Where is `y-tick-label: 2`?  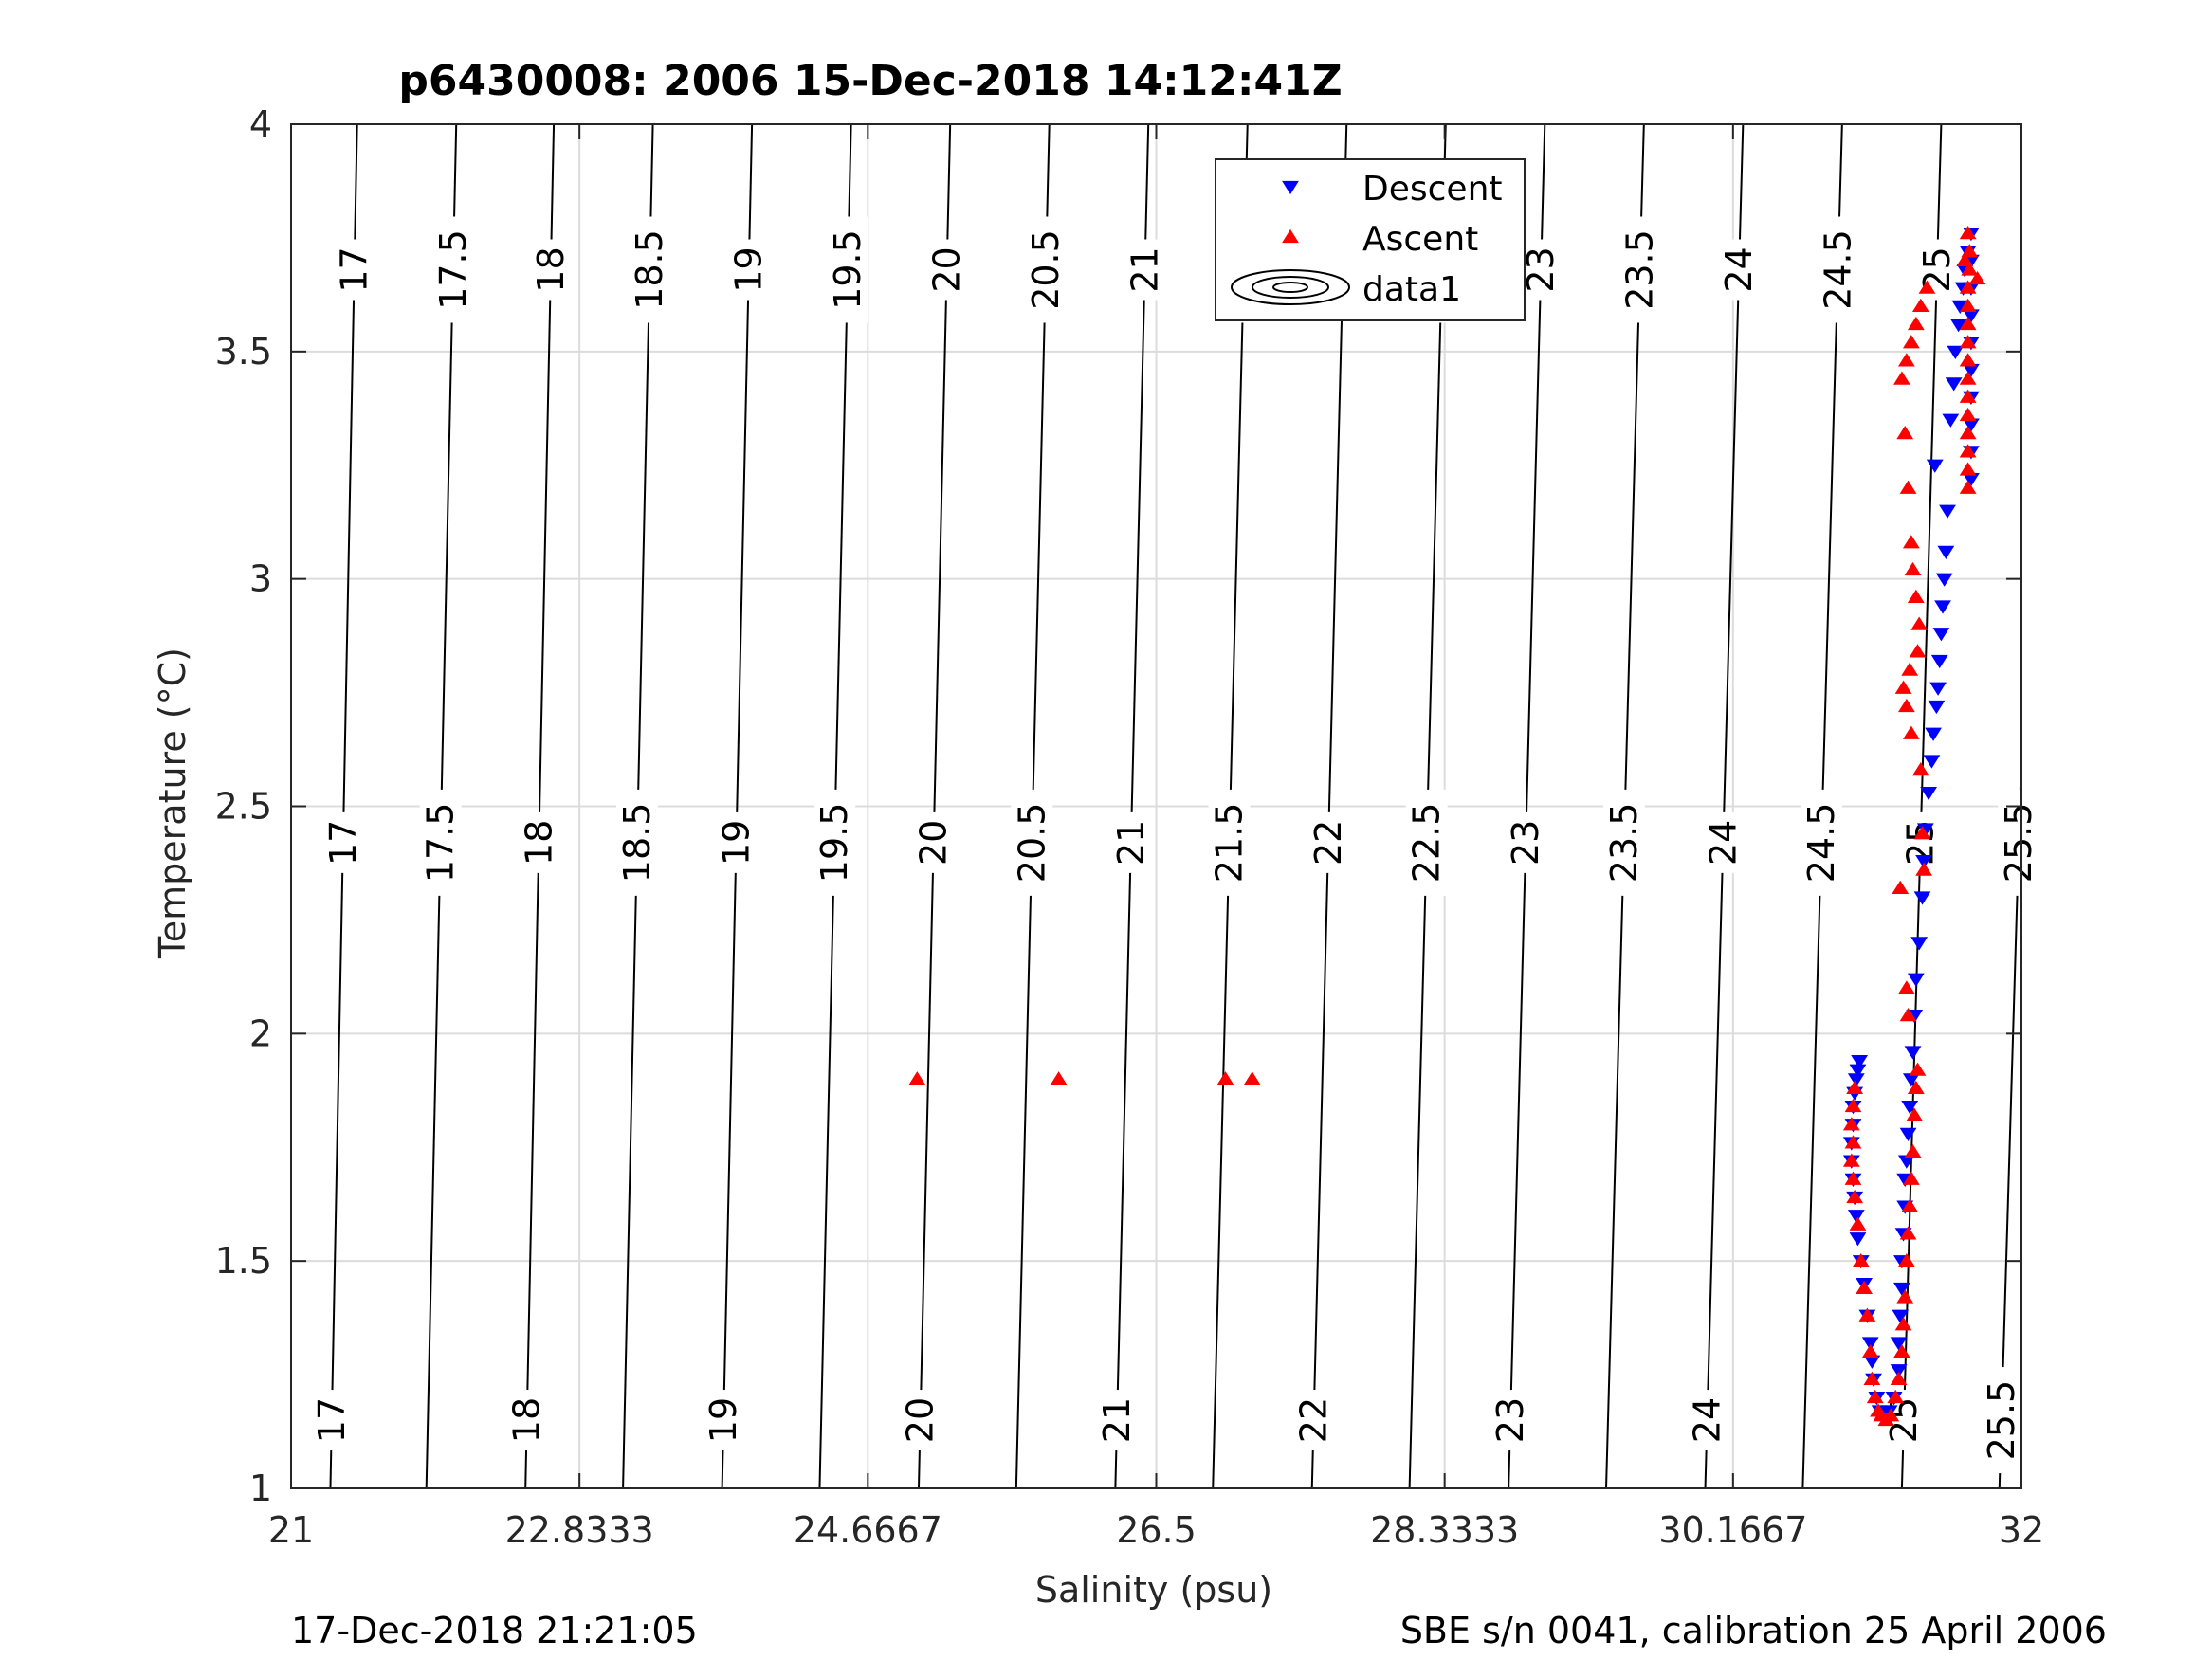 y-tick-label: 2 is located at coordinates (260, 1033).